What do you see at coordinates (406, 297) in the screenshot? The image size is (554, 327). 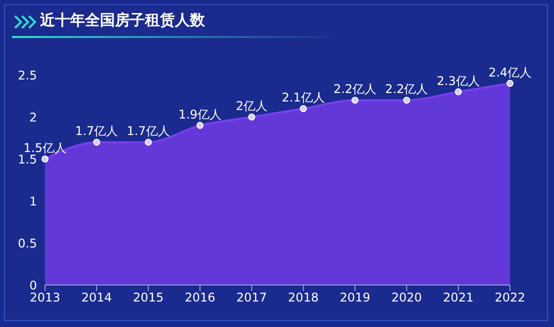 I see `x-tick-label: 2020` at bounding box center [406, 297].